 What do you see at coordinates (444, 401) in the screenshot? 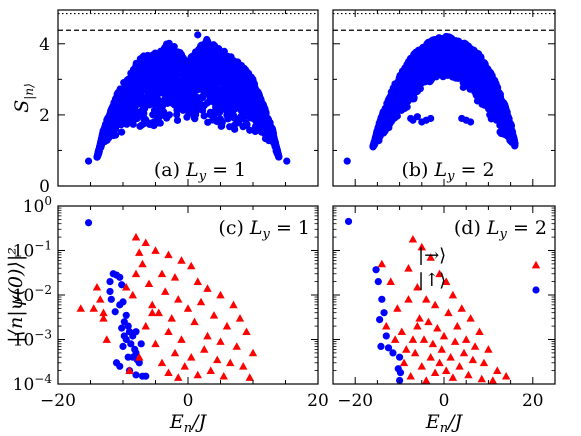
I see `x-tick-label: 0` at bounding box center [444, 401].